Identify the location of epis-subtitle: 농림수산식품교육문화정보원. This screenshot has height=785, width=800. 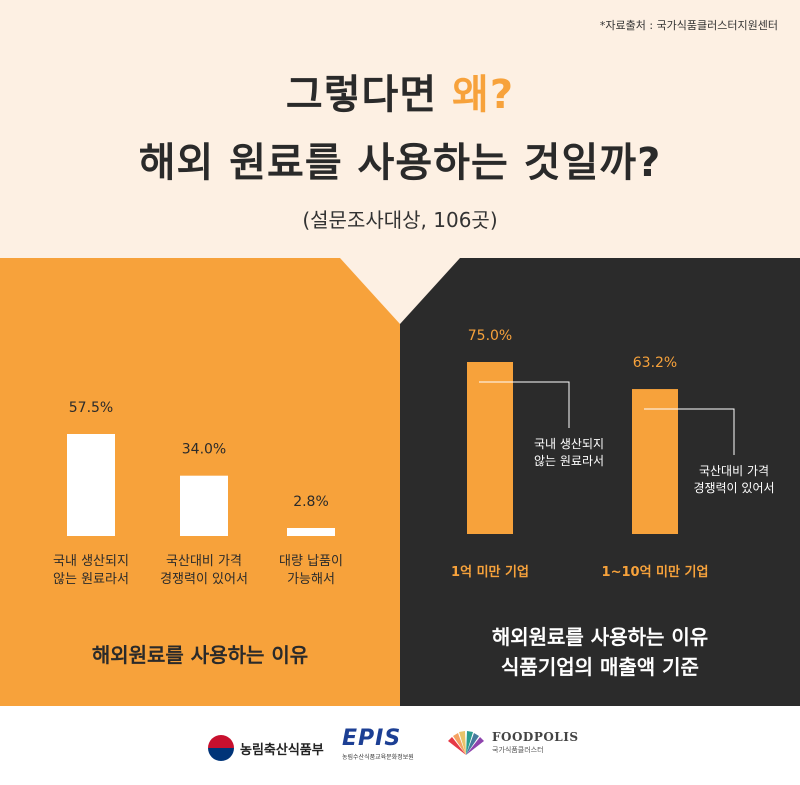
(378, 757).